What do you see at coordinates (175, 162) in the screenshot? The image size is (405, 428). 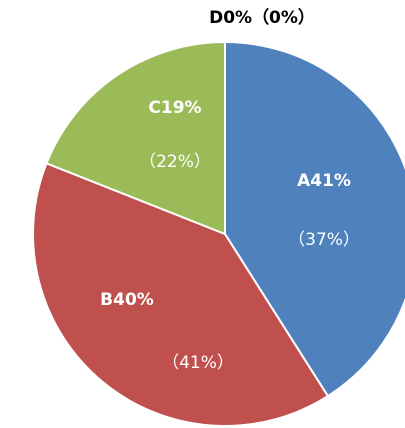 I see `sub-label: （22%）` at bounding box center [175, 162].